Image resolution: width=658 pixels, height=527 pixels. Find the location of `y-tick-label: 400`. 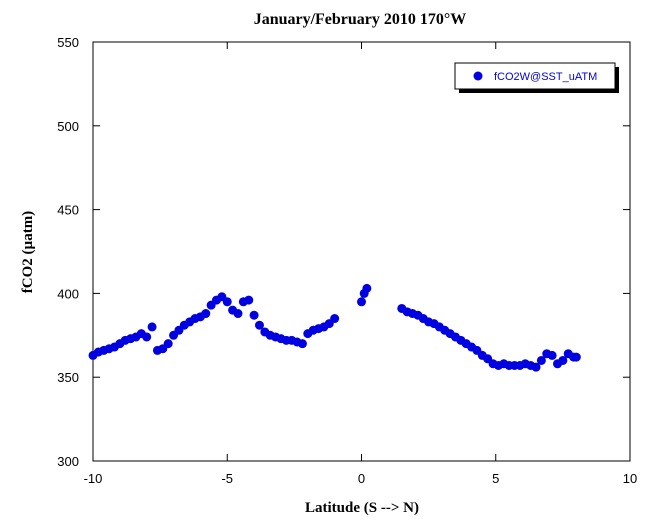

y-tick-label: 400 is located at coordinates (68, 293).